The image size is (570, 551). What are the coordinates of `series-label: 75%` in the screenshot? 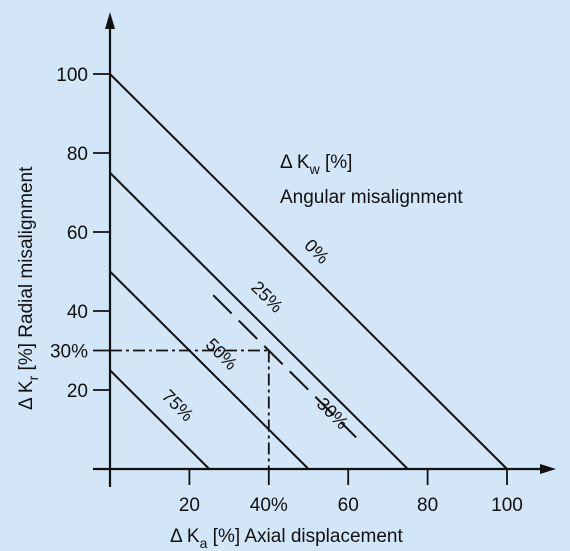 It's located at (178, 406).